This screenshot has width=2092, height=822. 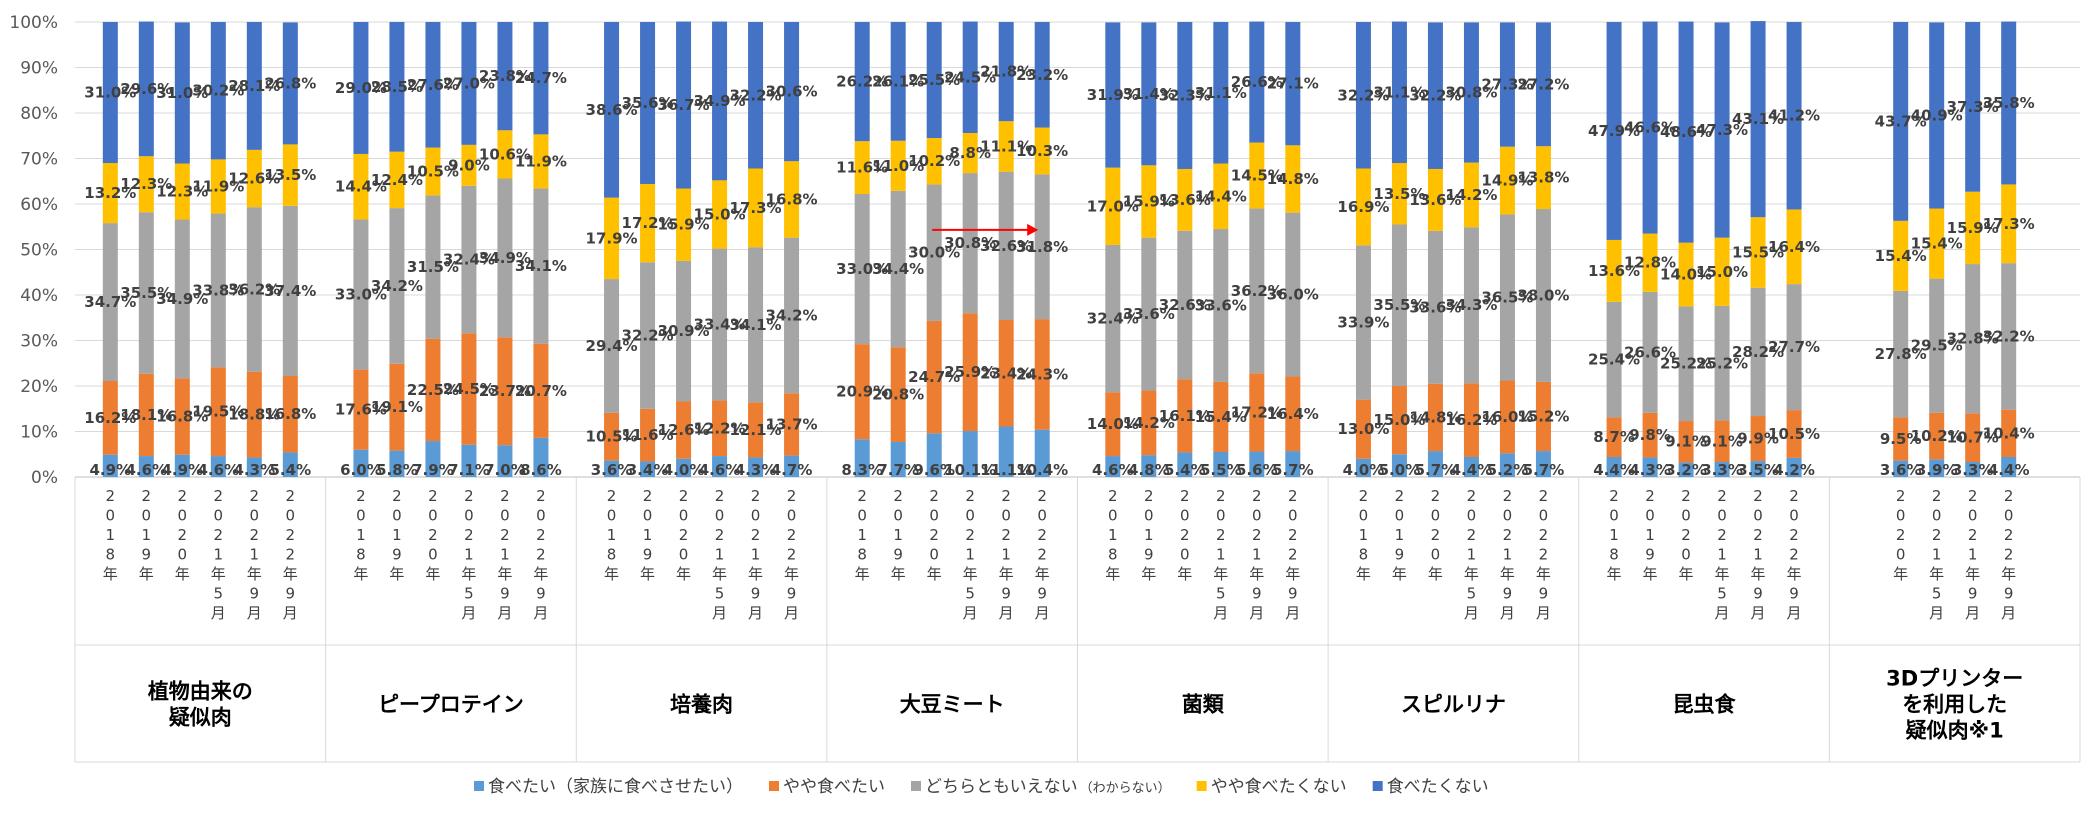 I want to click on data-label: 7.7%, so click(x=898, y=470).